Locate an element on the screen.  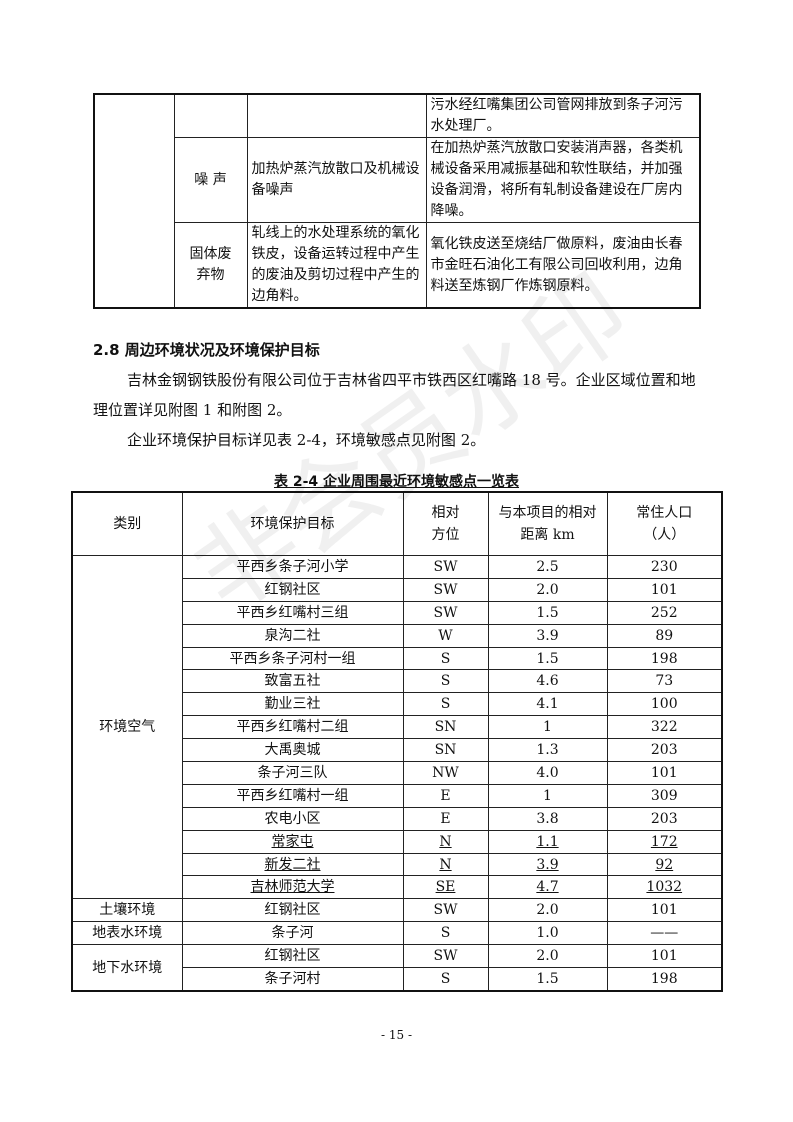
table-cell: 100 is located at coordinates (664, 704).